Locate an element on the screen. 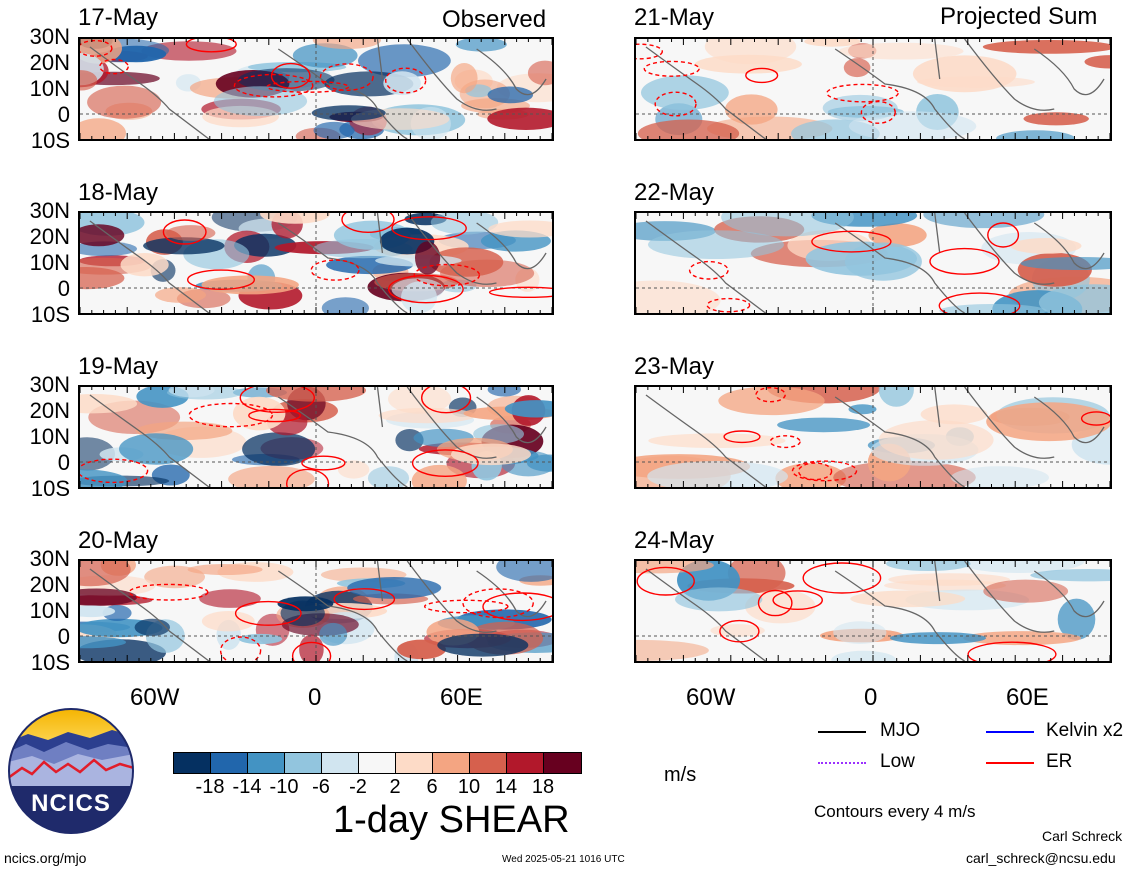  panel-date-23-may: 23-May is located at coordinates (674, 366).